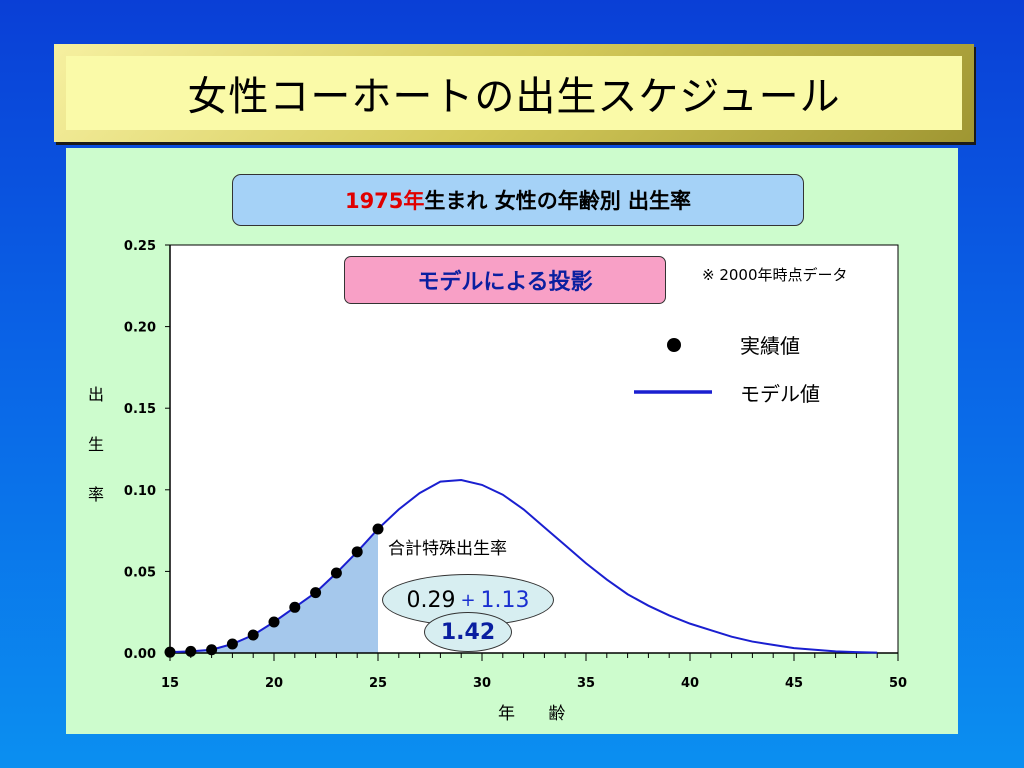 This screenshot has width=1024, height=768. What do you see at coordinates (775, 275) in the screenshot?
I see `data-note: ※ 2000年時点データ` at bounding box center [775, 275].